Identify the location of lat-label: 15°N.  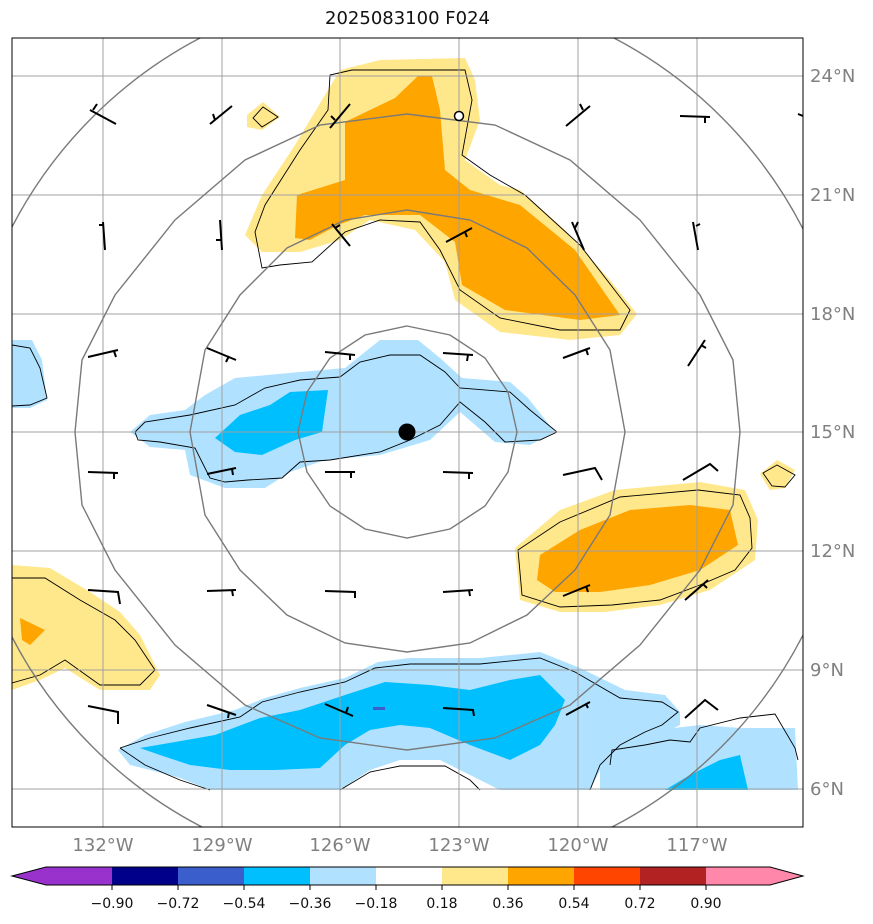
(832, 432).